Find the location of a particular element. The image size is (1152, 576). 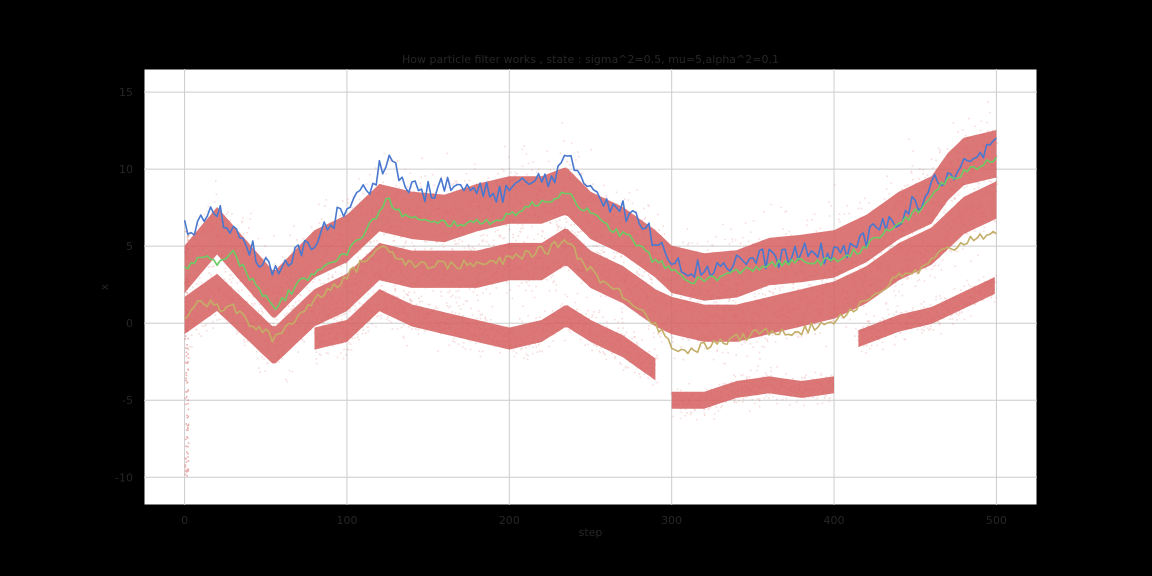

x-axis-label: step is located at coordinates (591, 532).